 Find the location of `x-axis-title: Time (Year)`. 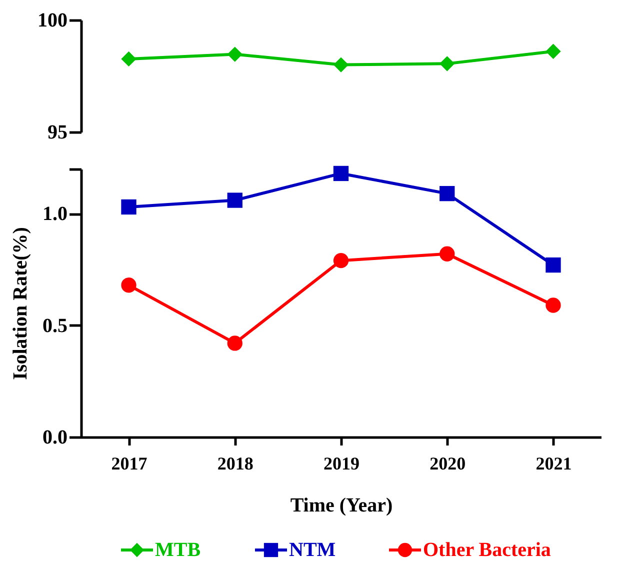

x-axis-title: Time (Year) is located at coordinates (341, 505).